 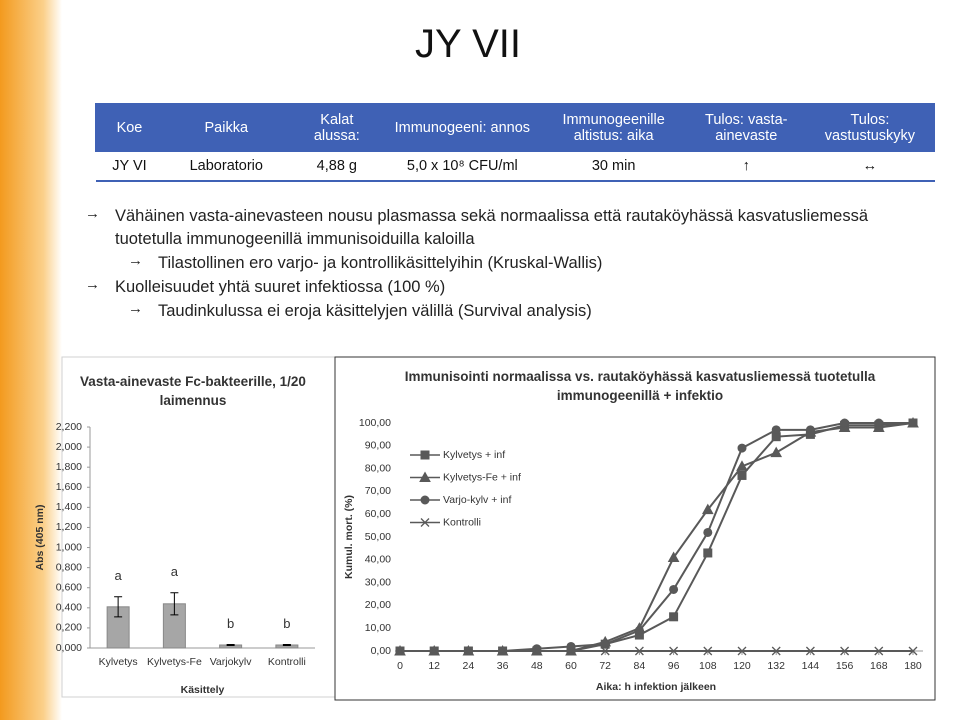 I want to click on y-tick-label: 70,00, so click(x=378, y=491).